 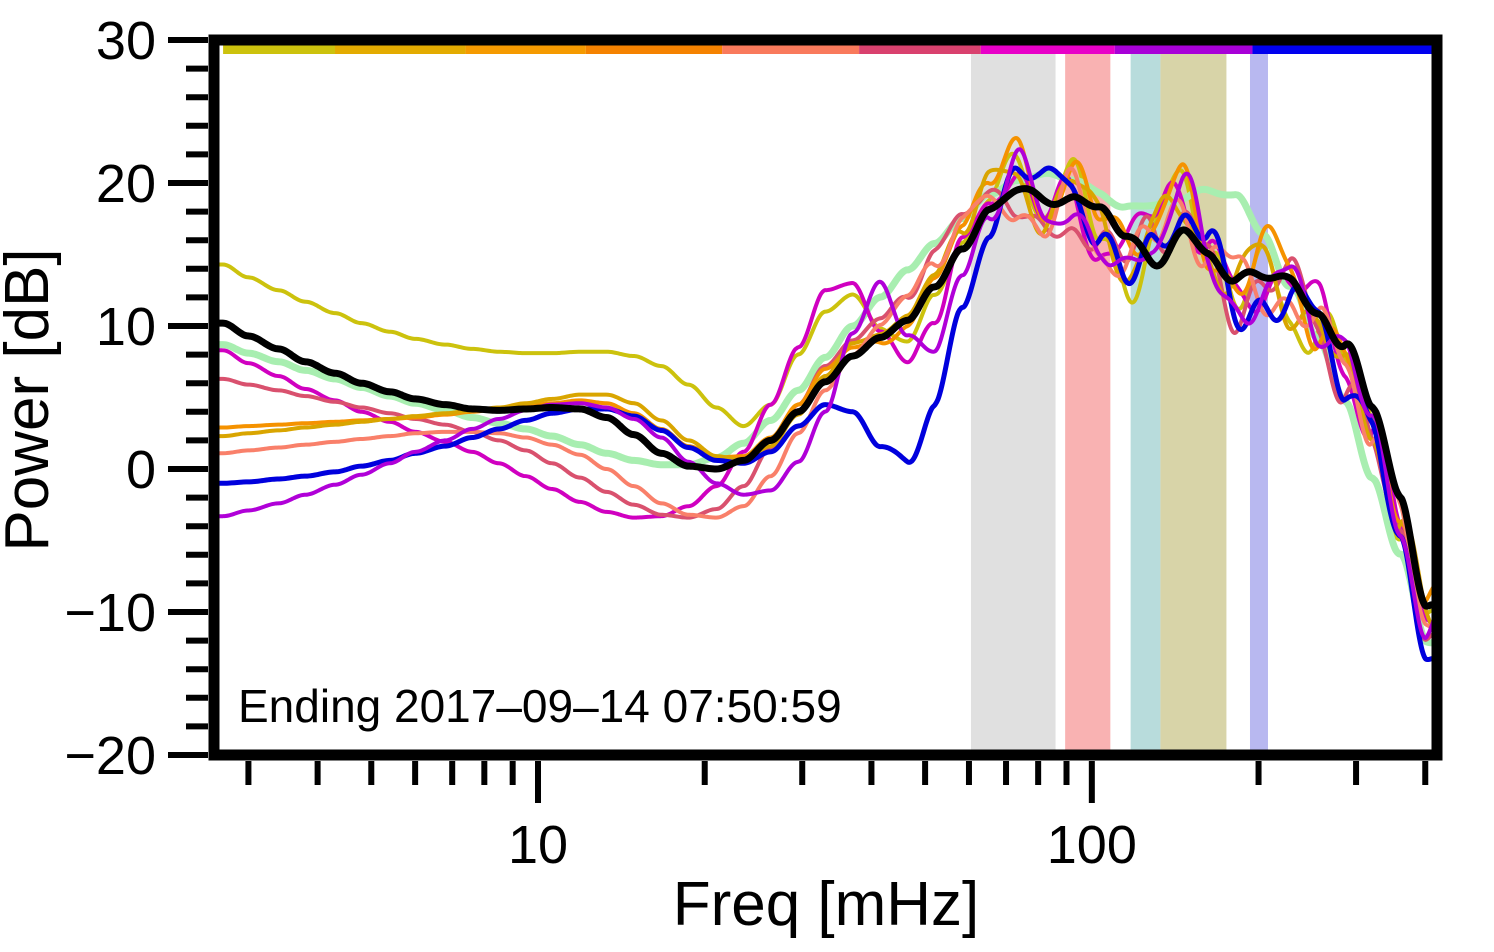 I want to click on band-cyan, so click(x=1145, y=404).